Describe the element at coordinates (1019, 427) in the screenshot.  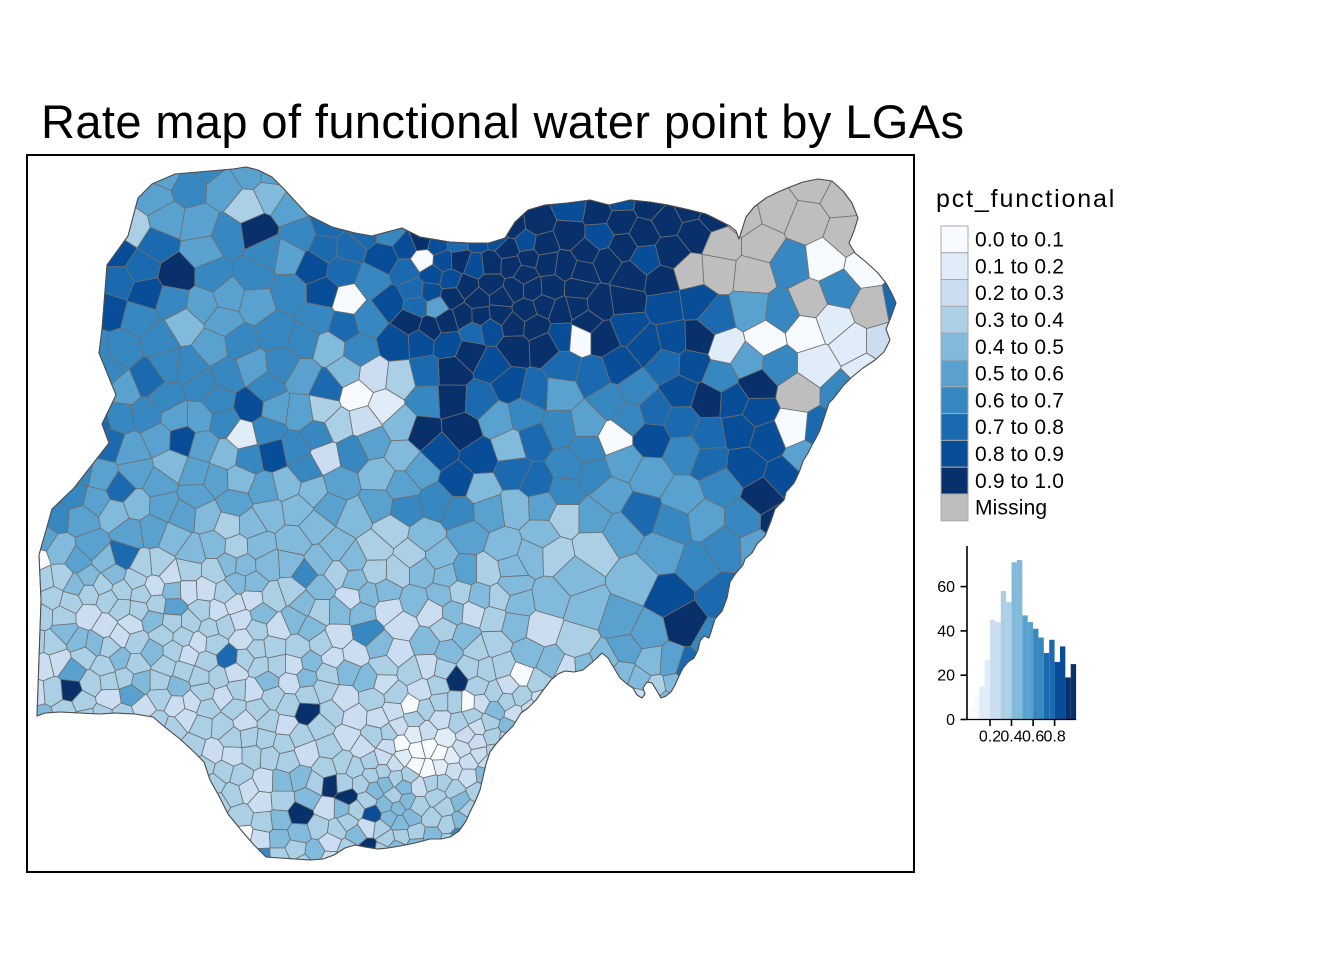
I see `svg-text: 0.7 to 0.8` at that location.